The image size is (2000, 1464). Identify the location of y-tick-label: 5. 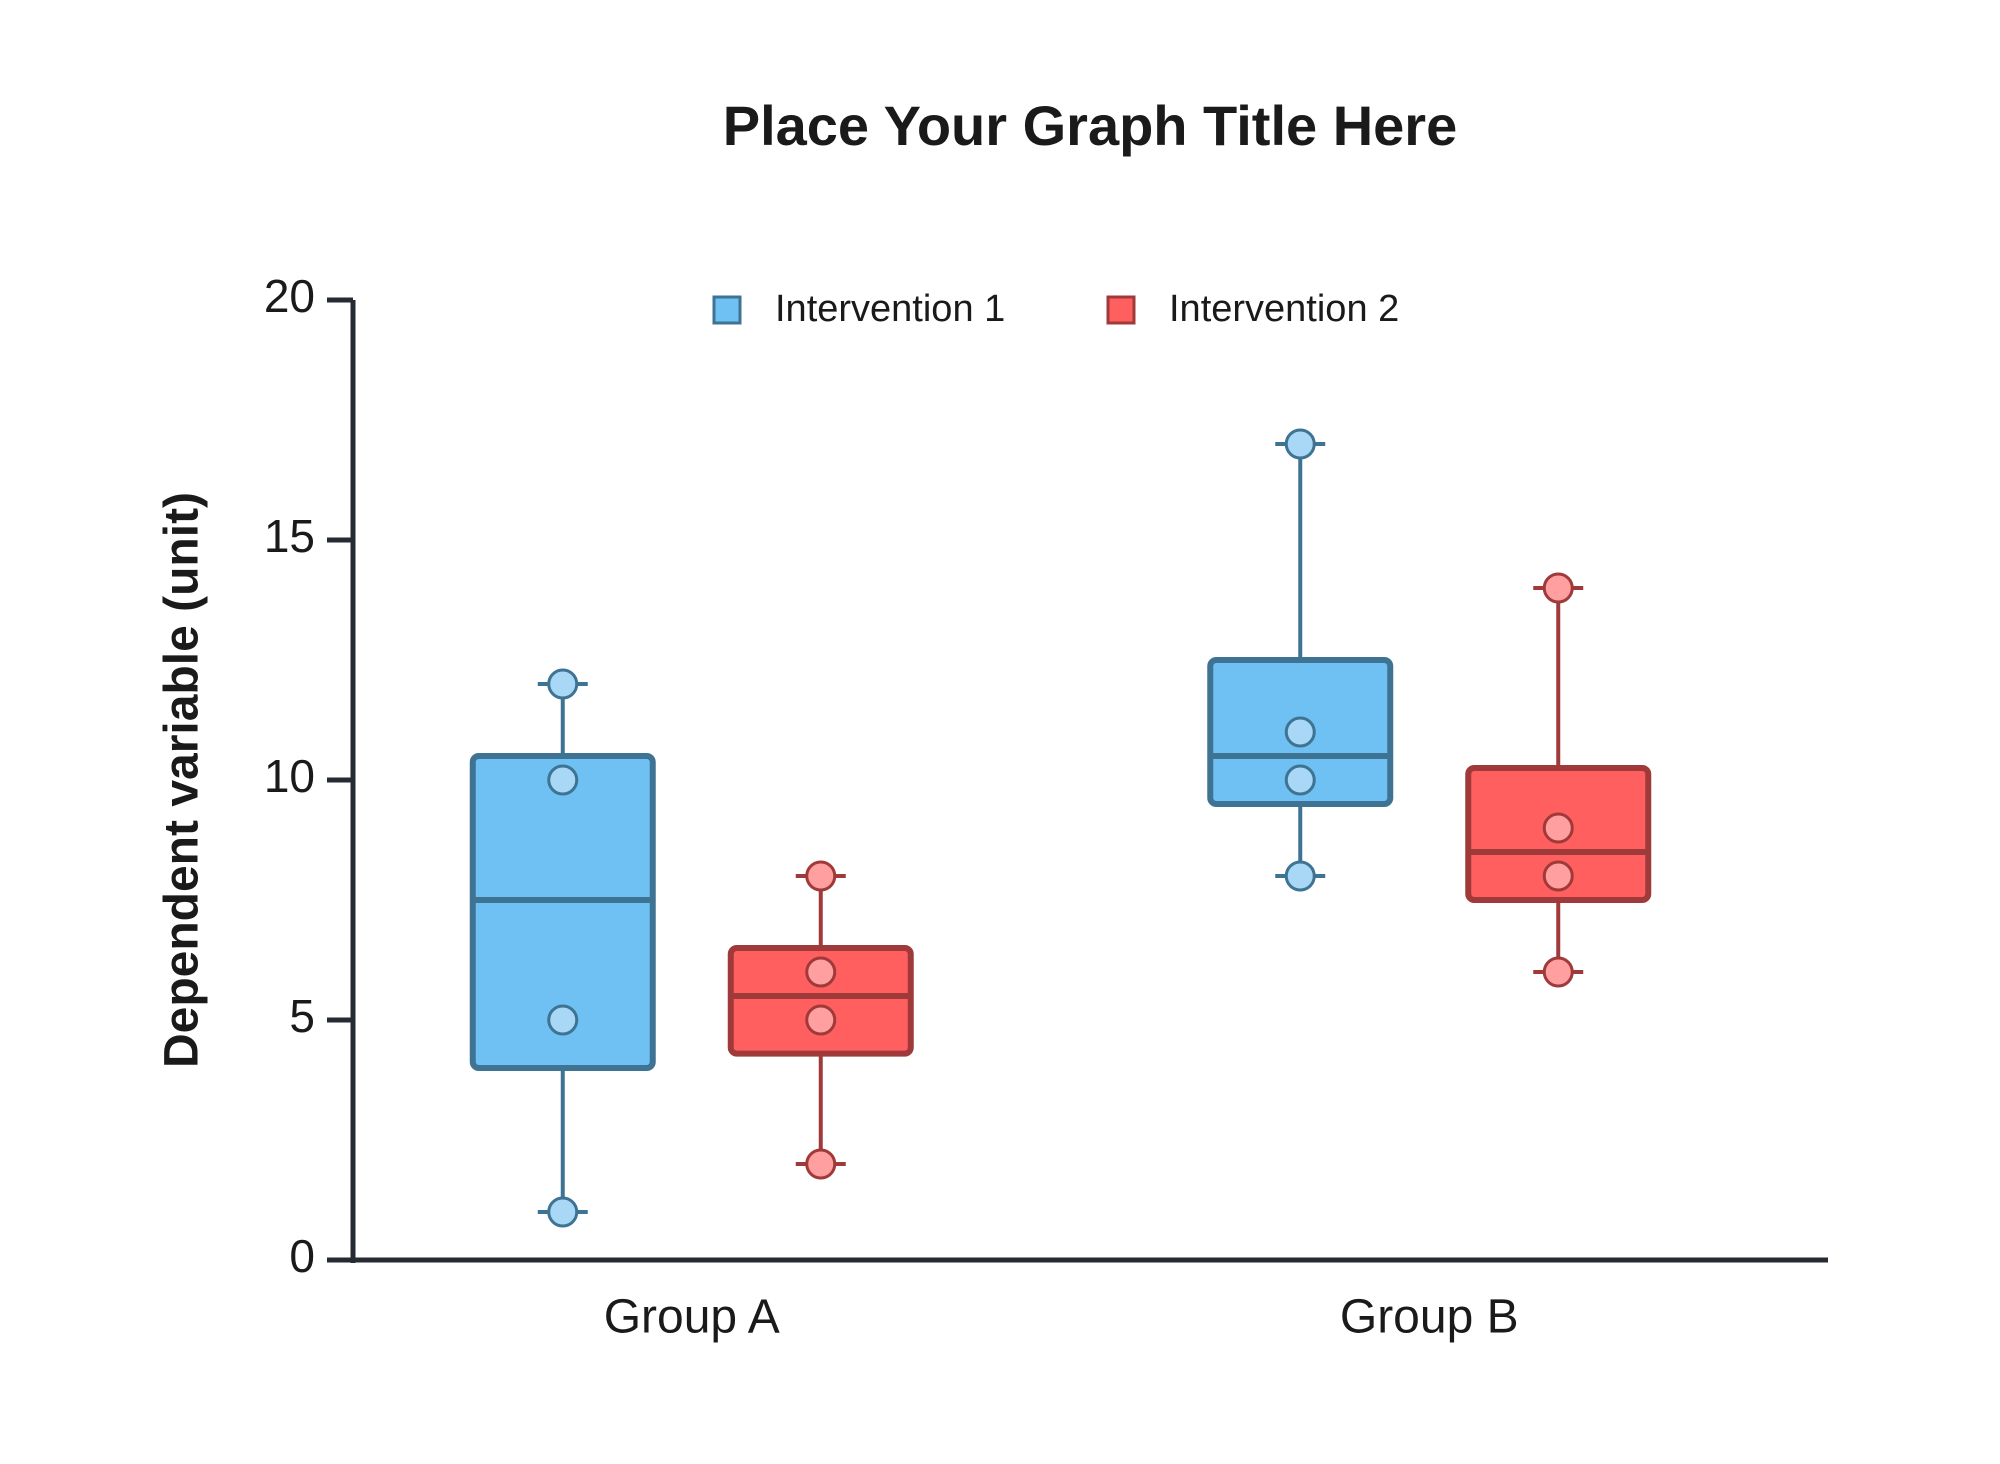
(302, 1016).